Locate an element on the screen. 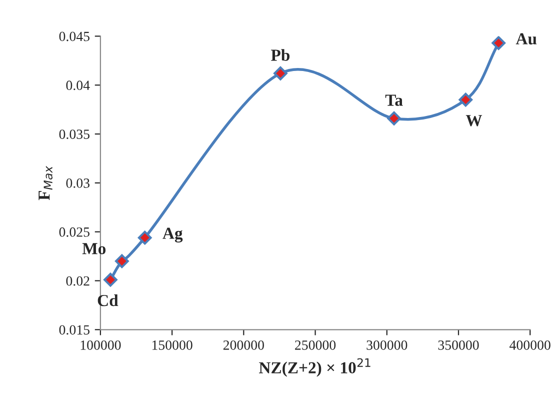 The height and width of the screenshot is (402, 558). y-tick-label: 0.03 is located at coordinates (78, 183).